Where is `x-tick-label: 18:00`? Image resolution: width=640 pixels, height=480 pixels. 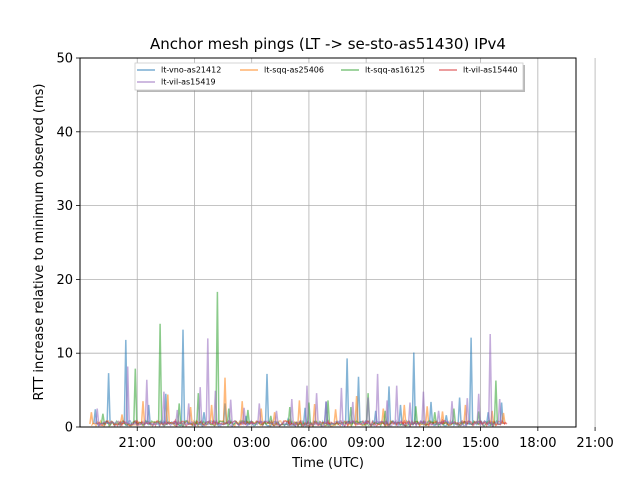 x-tick-label: 18:00 is located at coordinates (537, 443).